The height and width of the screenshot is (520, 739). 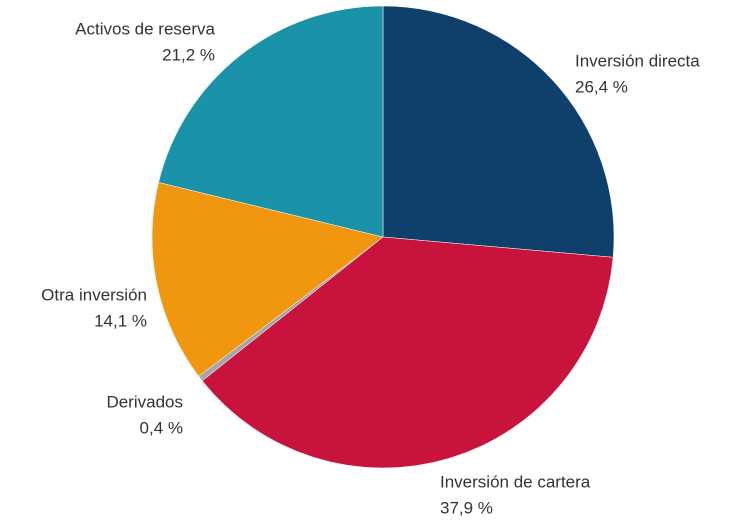 I want to click on slice-label: Derivados, so click(x=144, y=401).